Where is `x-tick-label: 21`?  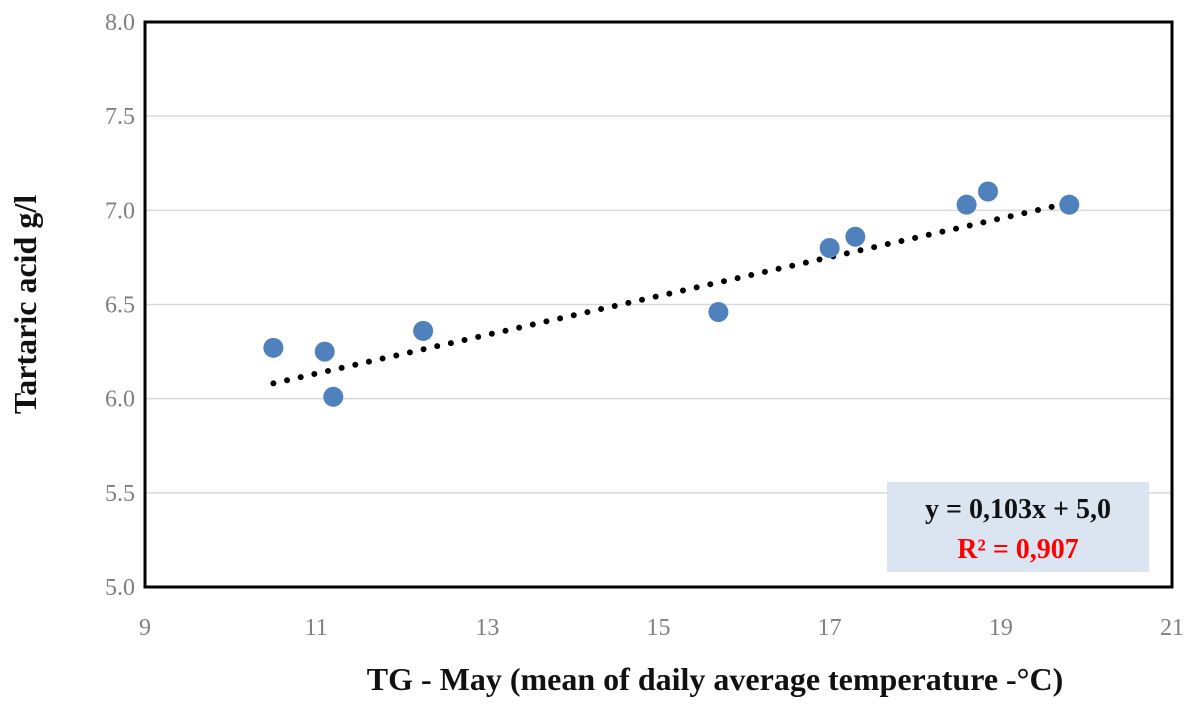
x-tick-label: 21 is located at coordinates (1172, 628).